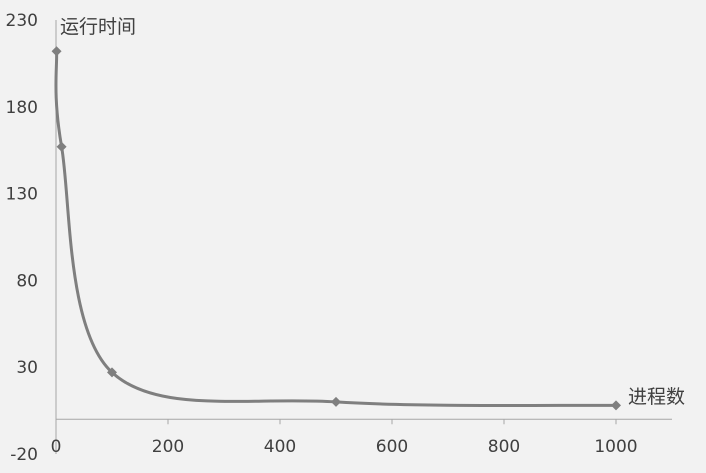 Image resolution: width=706 pixels, height=473 pixels. Describe the element at coordinates (27, 281) in the screenshot. I see `y-tick-label: 80` at that location.